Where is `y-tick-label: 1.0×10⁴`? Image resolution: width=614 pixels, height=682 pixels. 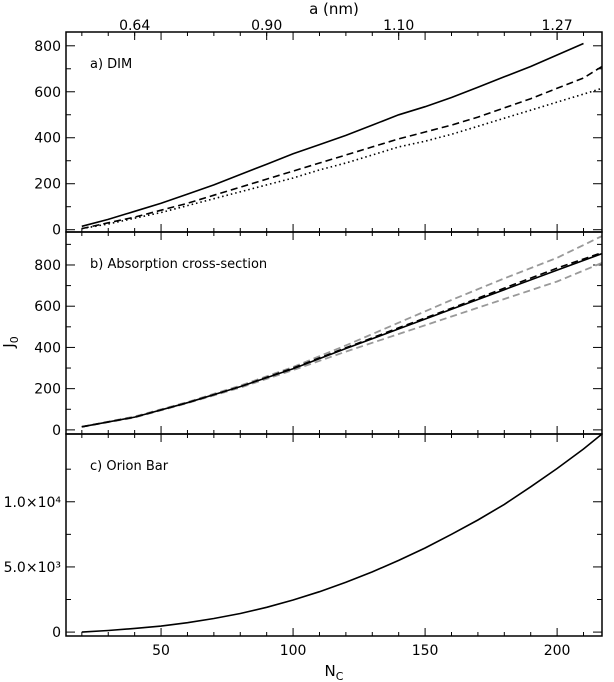 y-tick-label: 1.0×10⁴ is located at coordinates (33, 503).